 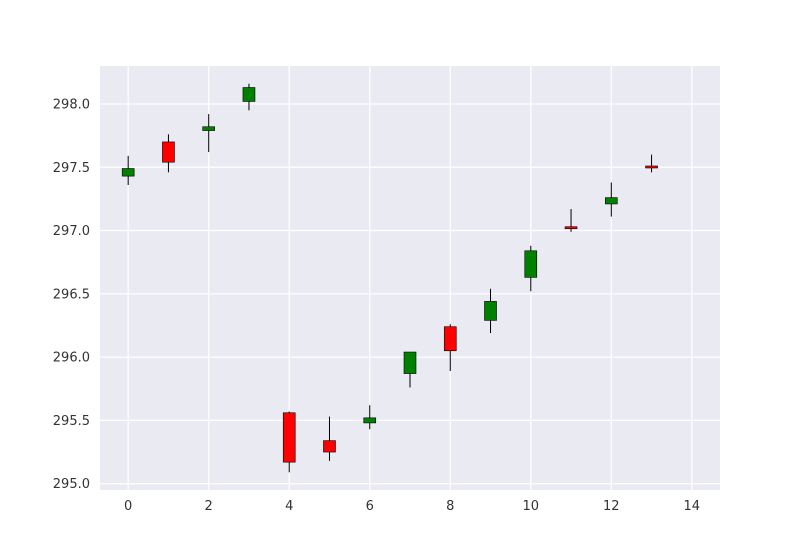 I want to click on x-tick-label: 8, so click(x=450, y=506).